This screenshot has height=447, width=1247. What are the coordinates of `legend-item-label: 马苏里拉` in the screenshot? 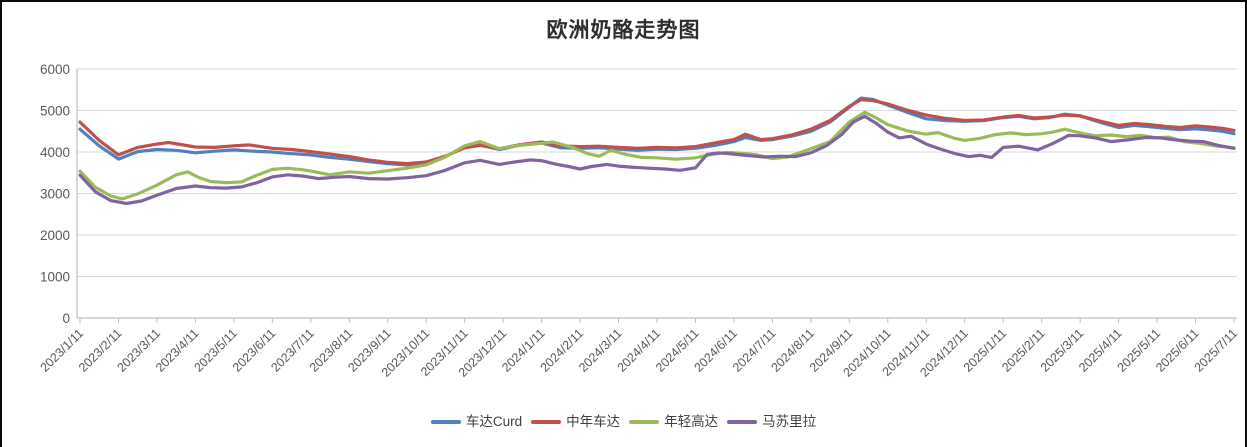 It's located at (789, 421).